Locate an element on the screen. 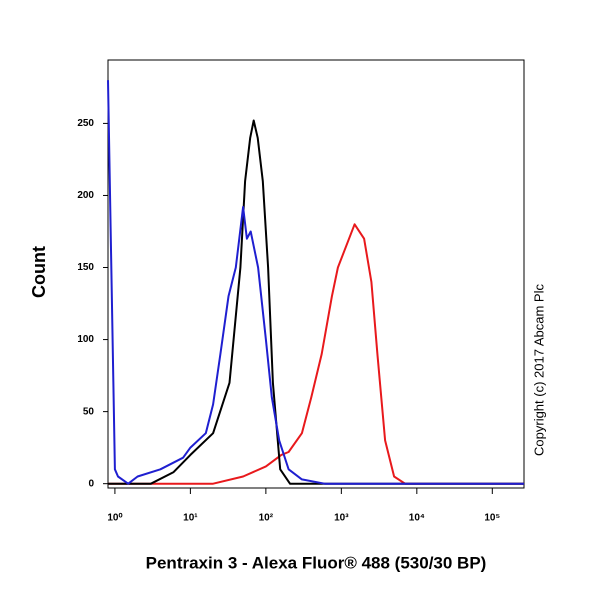 Image resolution: width=600 pixels, height=605 pixels. x-tick-label: 10¹ is located at coordinates (190, 518).